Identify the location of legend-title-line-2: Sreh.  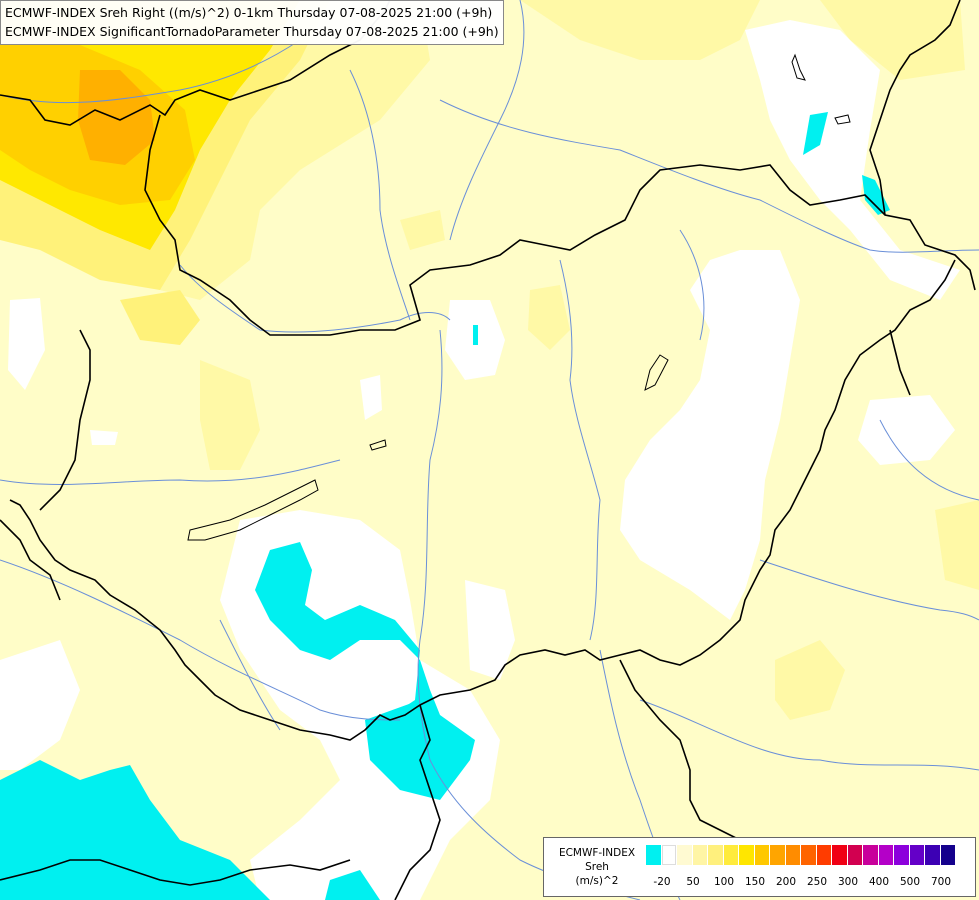
(597, 867).